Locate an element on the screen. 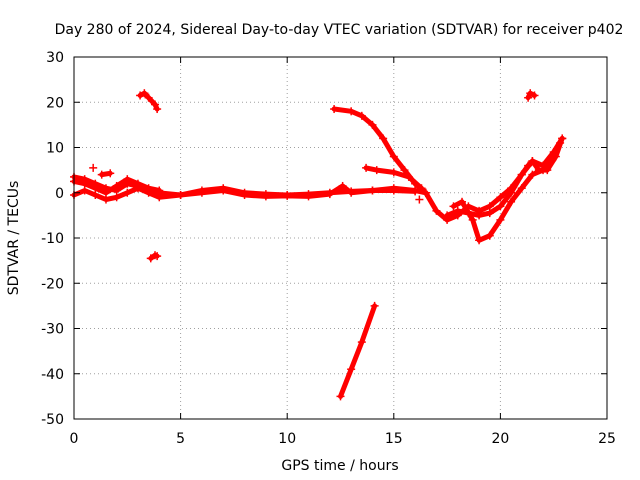 The image size is (640, 480). y-tick-label: 30 is located at coordinates (55, 58).